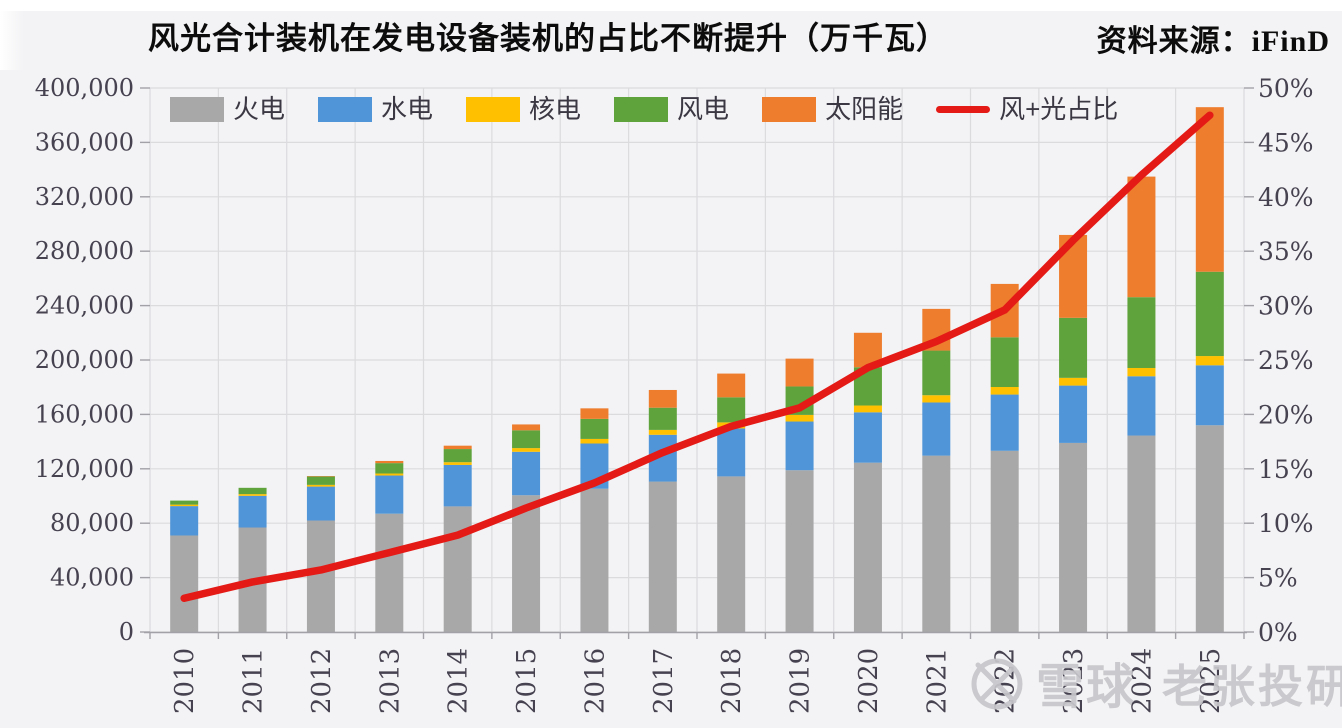 Image resolution: width=1342 pixels, height=728 pixels. I want to click on year-label: 2018, so click(732, 681).